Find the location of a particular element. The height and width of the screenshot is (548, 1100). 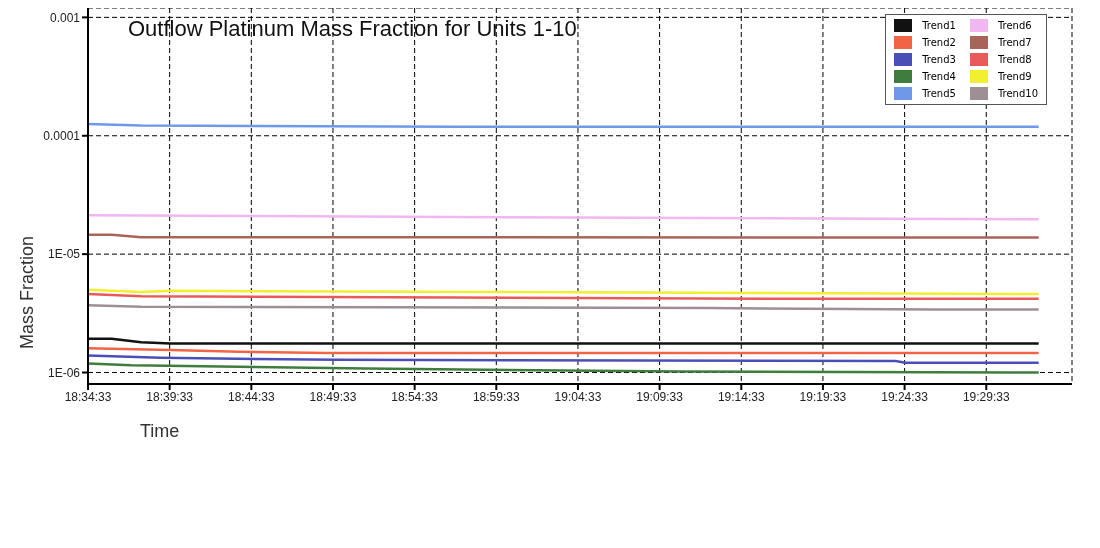

x-tick-label: 19:09:33 is located at coordinates (660, 396).